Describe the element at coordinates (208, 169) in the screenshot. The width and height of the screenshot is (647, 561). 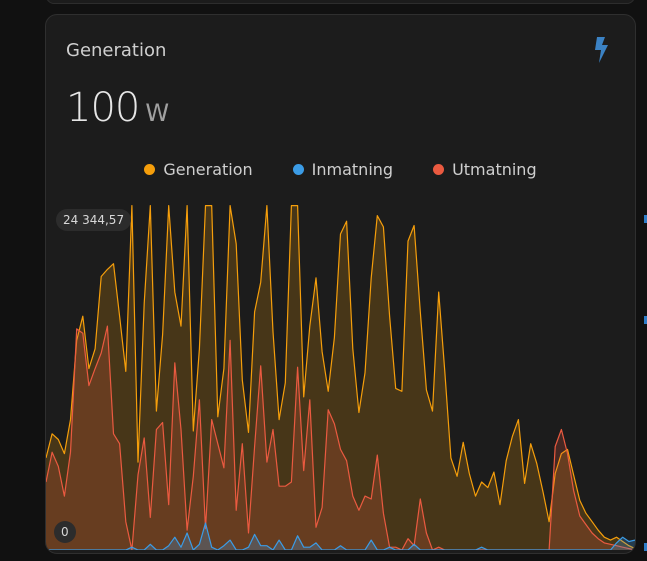
I see `legend-label: Generation` at that location.